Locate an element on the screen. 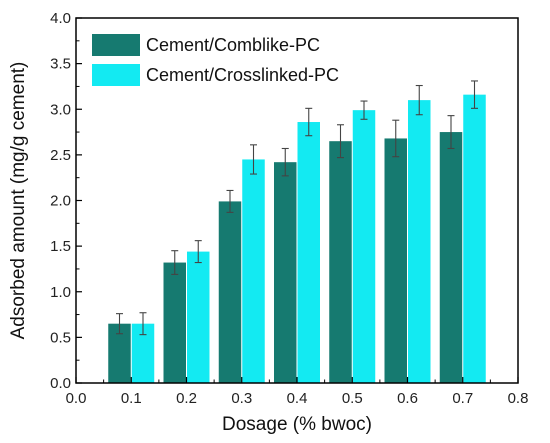 The height and width of the screenshot is (443, 550). y-axis-ticks: 0.0 0.5 1.0 1.5 2.0 2.5 3.0 3.5 4.0 is located at coordinates (66, 201).